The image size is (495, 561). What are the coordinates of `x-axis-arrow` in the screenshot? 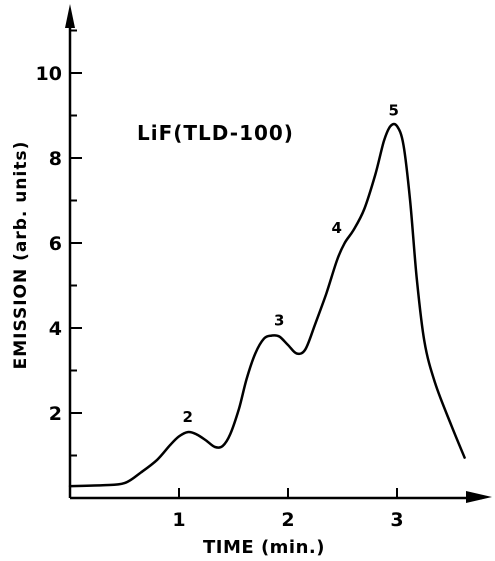 It's located at (479, 497).